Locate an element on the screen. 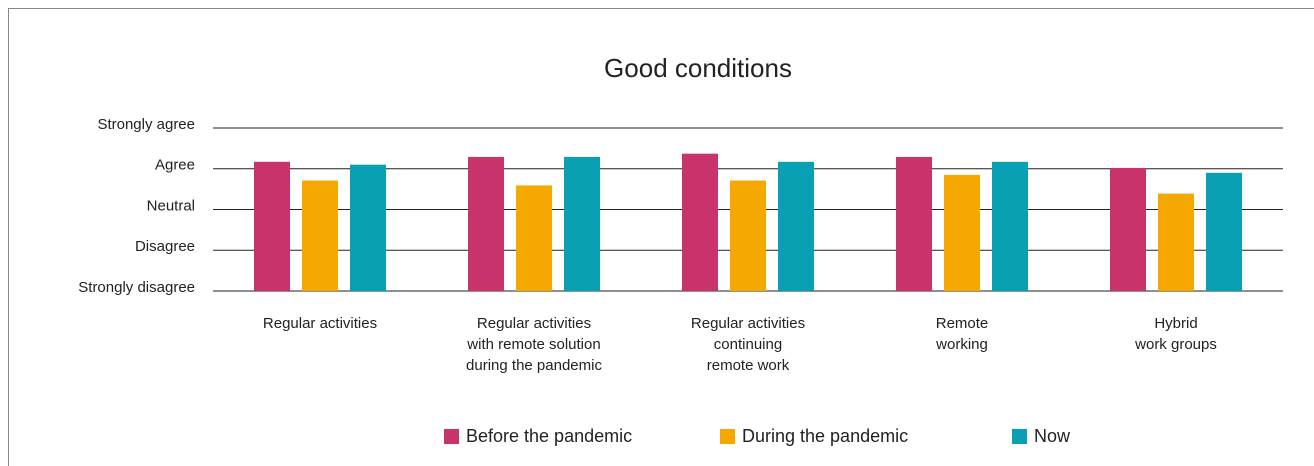  x-tick-label: Hybrid work groups is located at coordinates (1176, 334).